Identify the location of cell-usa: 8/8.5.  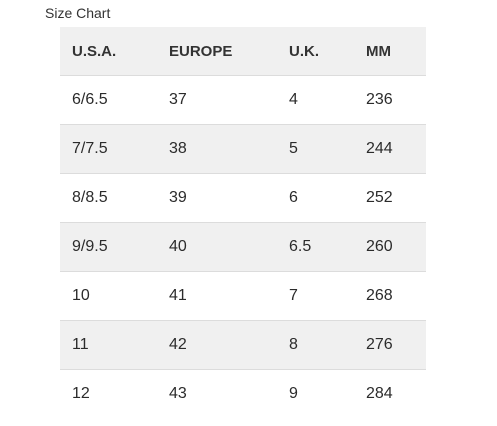
(108, 198).